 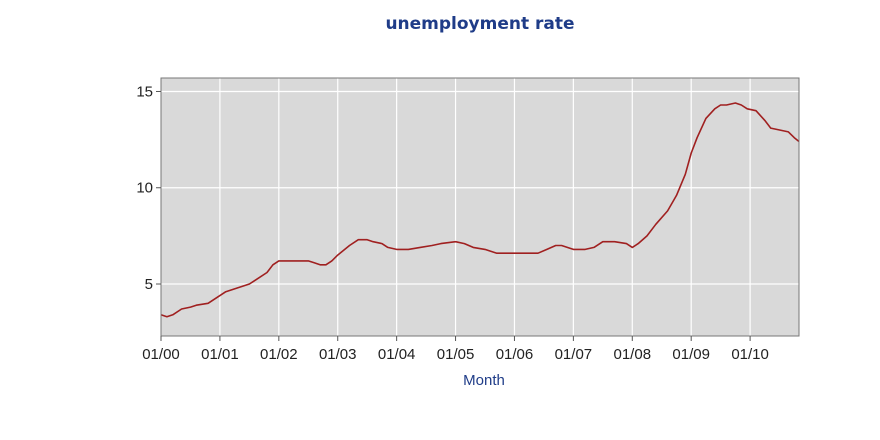 I want to click on chart-title: unemployment rate, so click(x=480, y=24).